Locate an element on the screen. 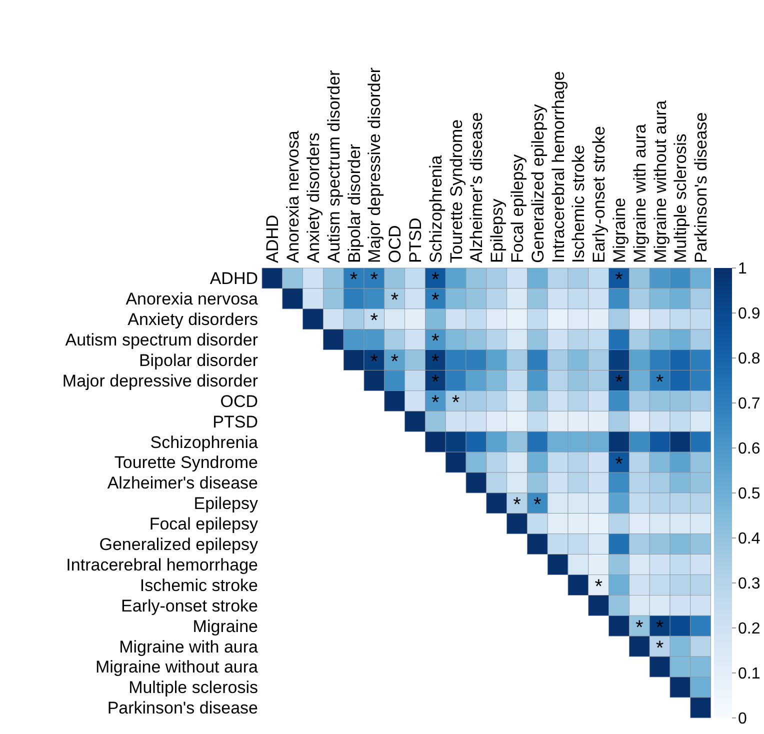  x-tick-label: Migraine with aura is located at coordinates (640, 193).